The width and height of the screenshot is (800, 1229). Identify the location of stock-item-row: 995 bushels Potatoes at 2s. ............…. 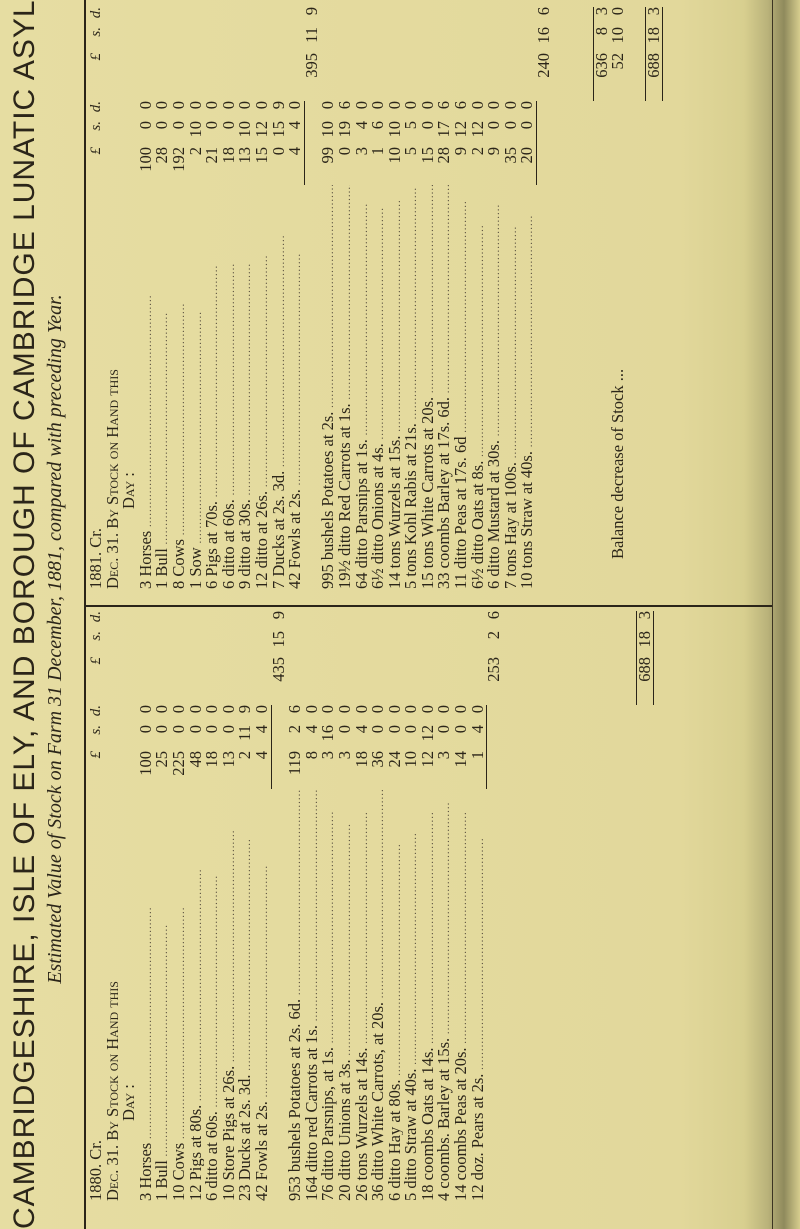
(327, 298).